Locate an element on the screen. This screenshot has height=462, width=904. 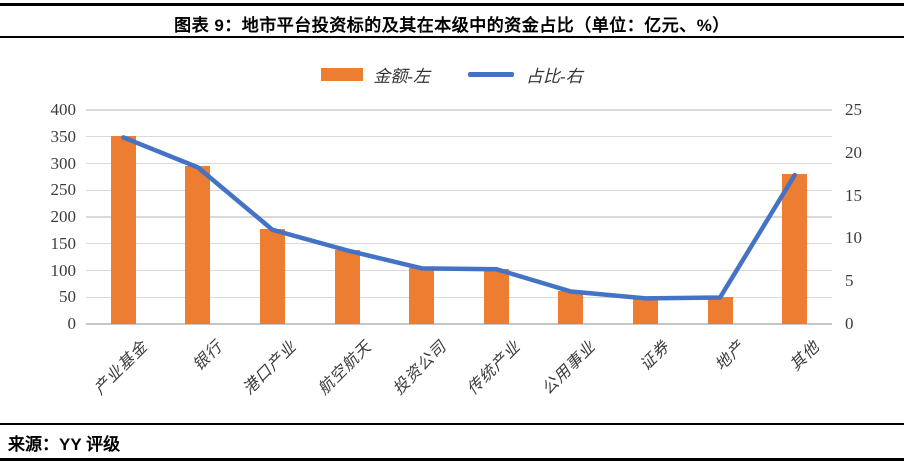
bar-公用事业 is located at coordinates (571, 307).